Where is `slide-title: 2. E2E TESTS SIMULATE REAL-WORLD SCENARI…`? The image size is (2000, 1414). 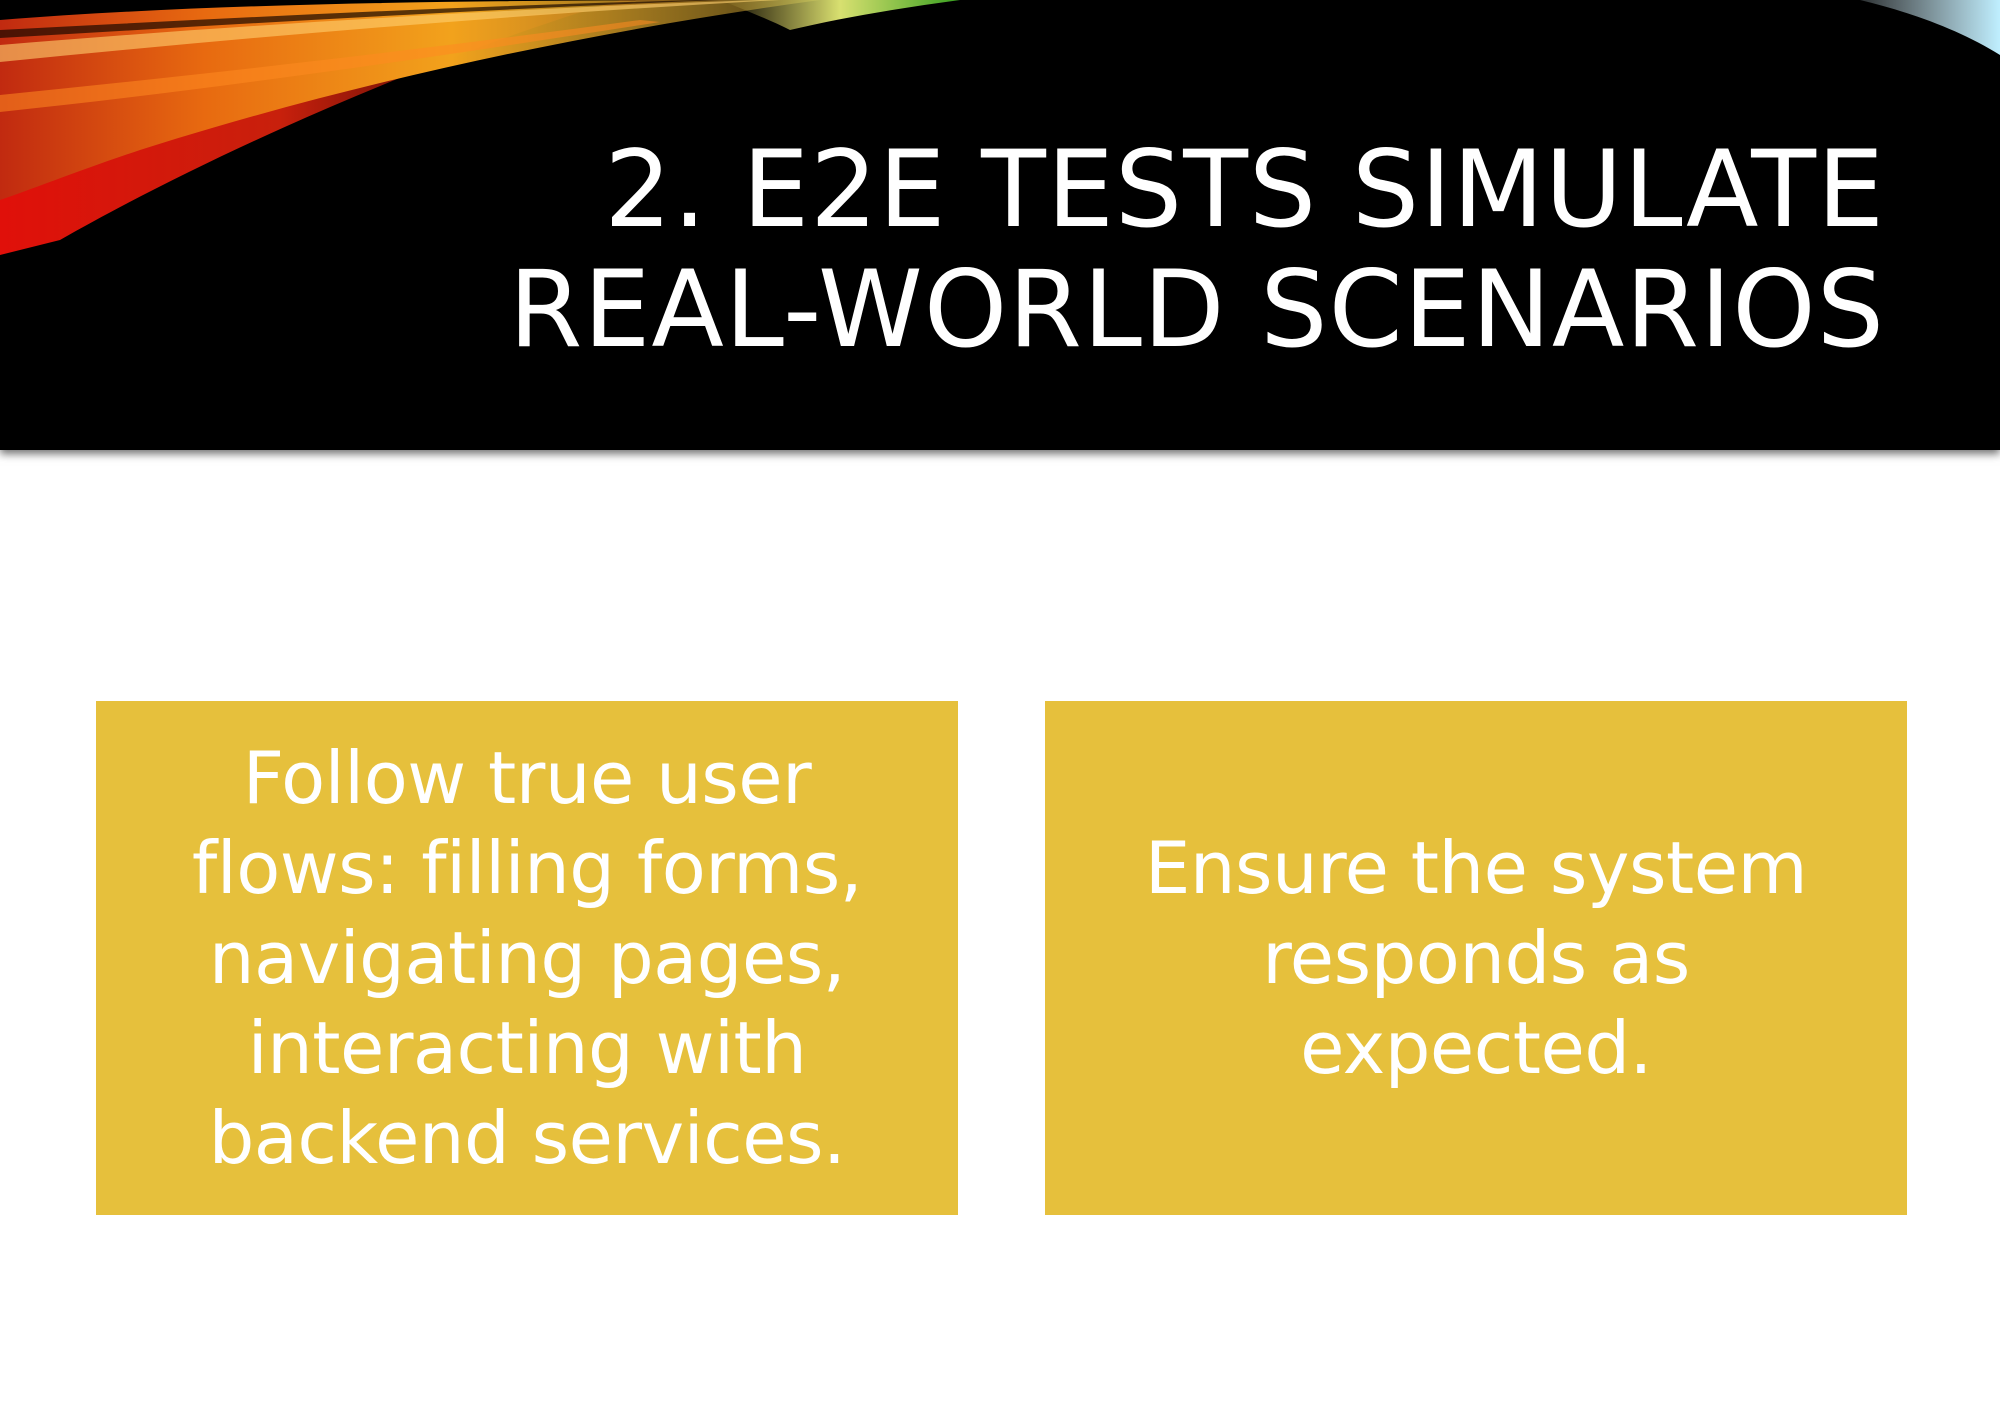
slide-title: 2. E2E TESTS SIMULATE REAL-WORLD SCENARI… is located at coordinates (1085, 250).